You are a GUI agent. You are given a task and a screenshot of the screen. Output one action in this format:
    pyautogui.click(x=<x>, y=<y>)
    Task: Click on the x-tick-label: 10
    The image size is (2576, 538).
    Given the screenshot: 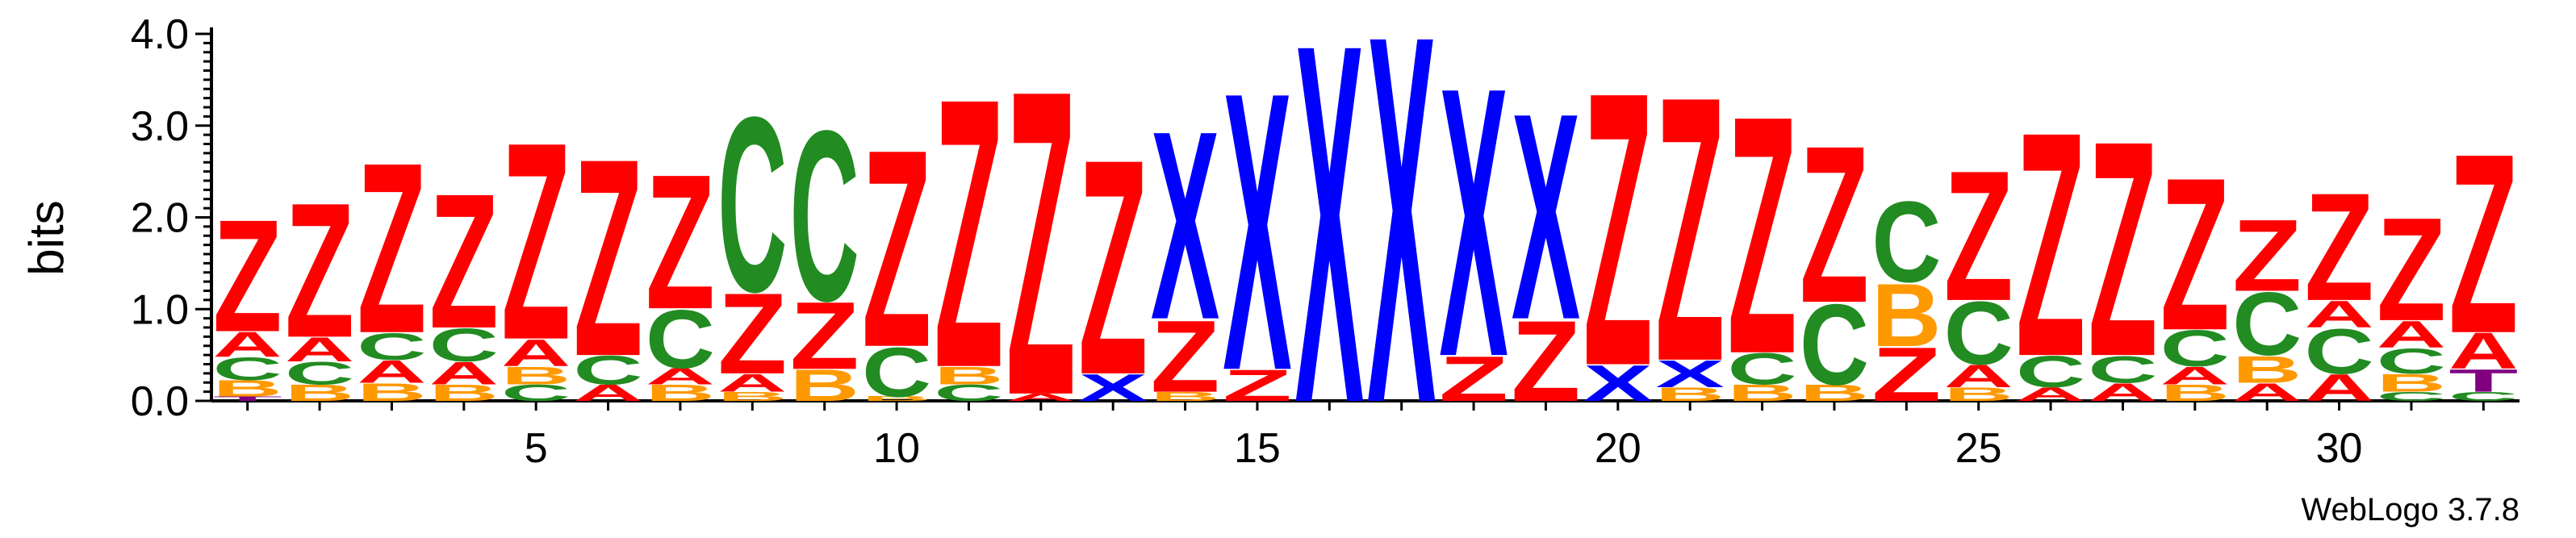 What is the action you would take?
    pyautogui.click(x=896, y=448)
    